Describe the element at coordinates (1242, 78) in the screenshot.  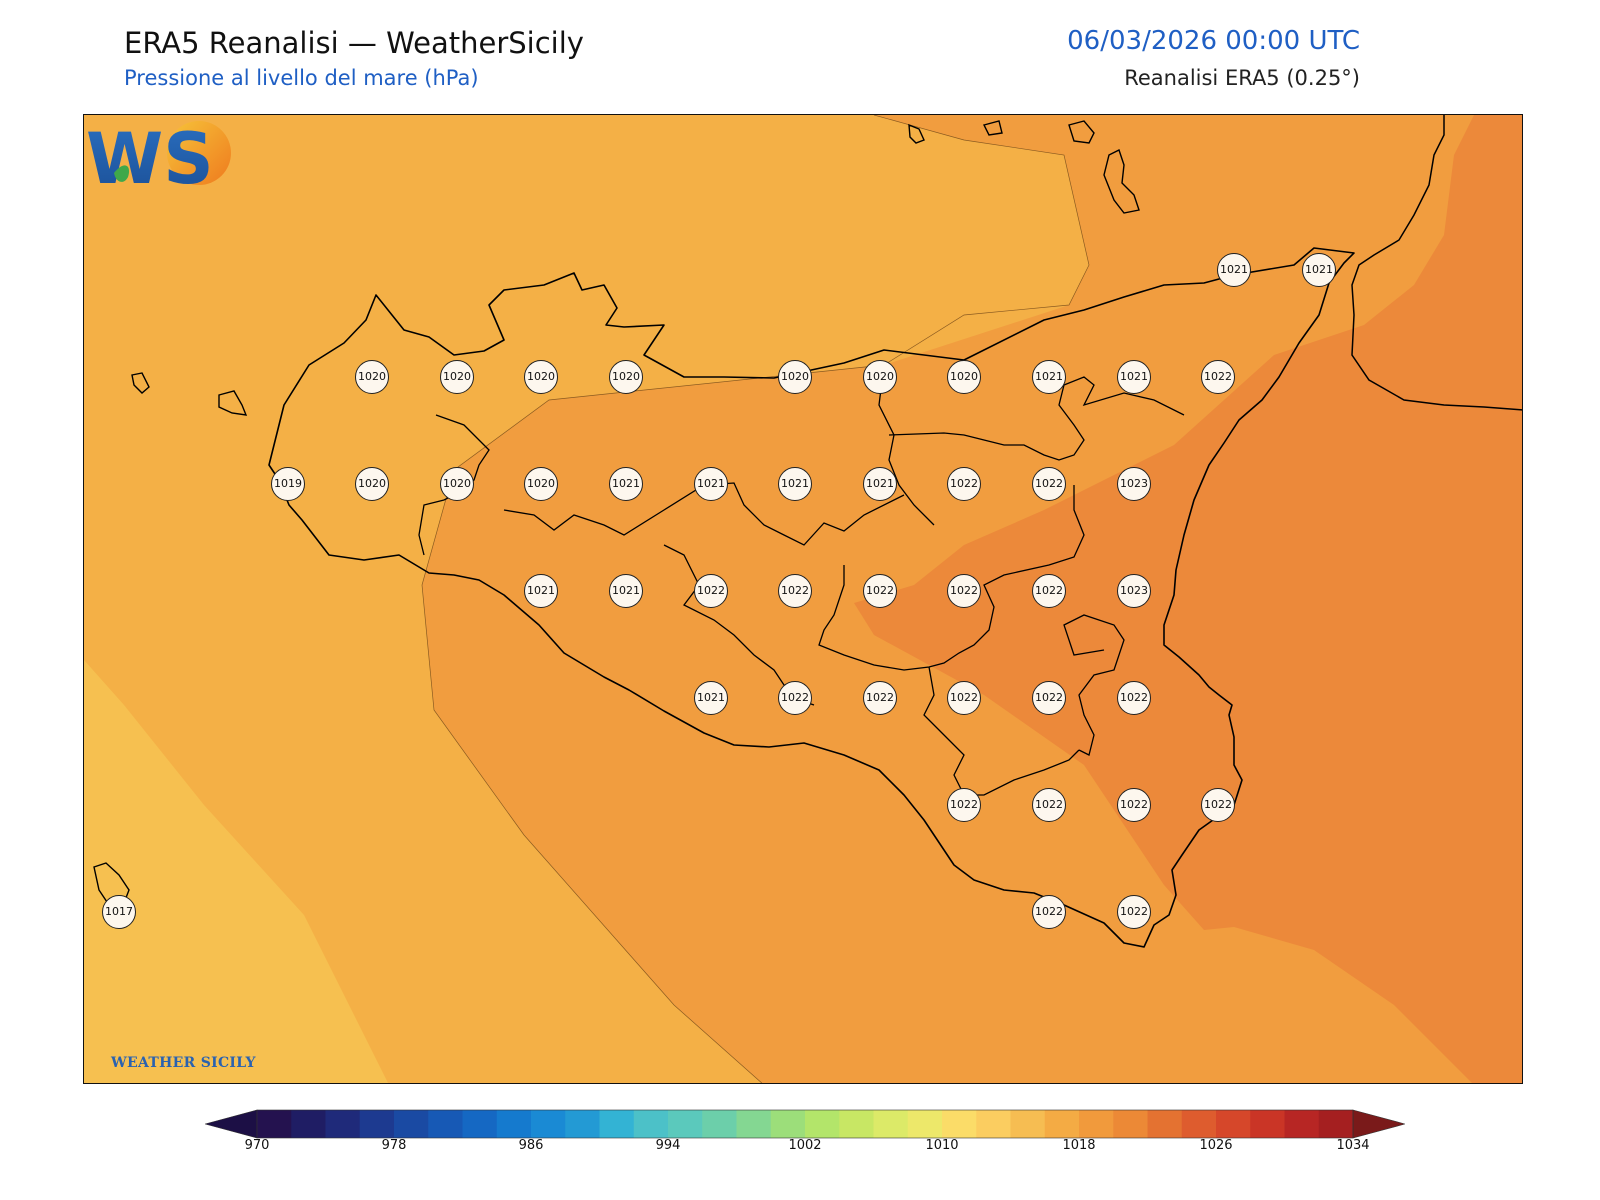
I see `data-source: Reanalisi ERA5 (0.25°)` at that location.